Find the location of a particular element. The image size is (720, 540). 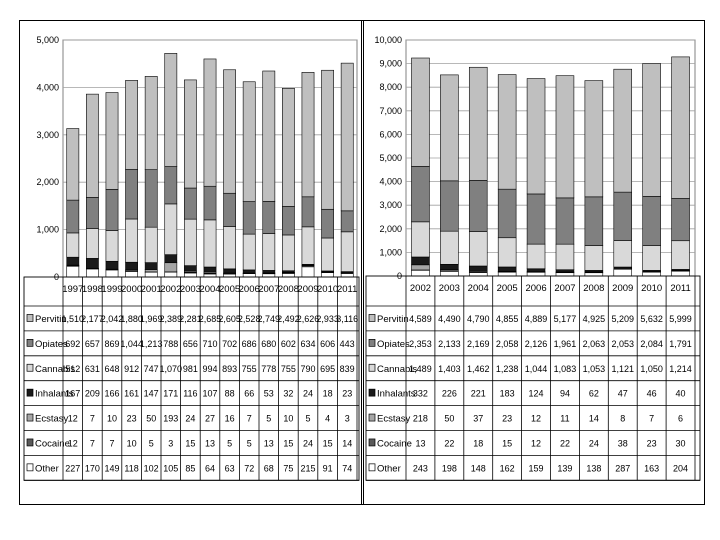

data-label: 14 is located at coordinates (347, 443).